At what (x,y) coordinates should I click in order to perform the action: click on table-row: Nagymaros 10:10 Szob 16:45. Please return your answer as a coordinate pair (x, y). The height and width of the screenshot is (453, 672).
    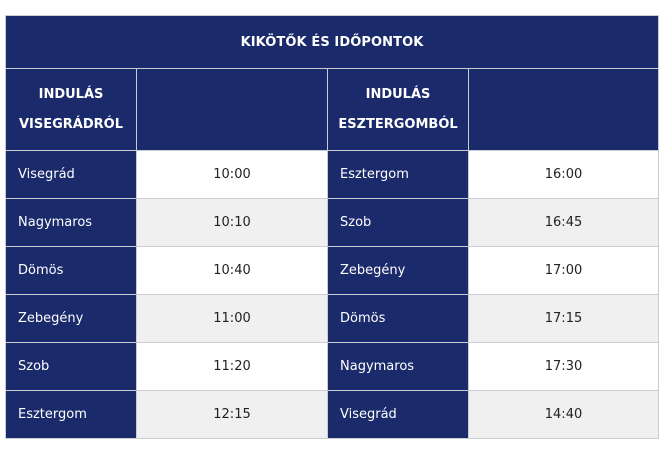
    Looking at the image, I should click on (332, 222).